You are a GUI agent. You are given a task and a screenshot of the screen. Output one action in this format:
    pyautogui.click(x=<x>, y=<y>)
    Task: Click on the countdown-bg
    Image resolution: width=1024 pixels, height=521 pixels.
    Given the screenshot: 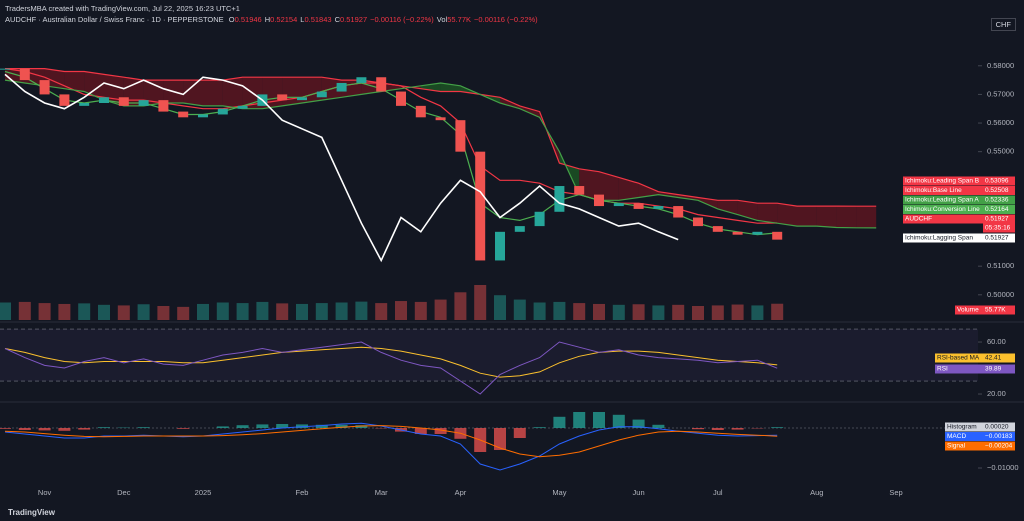 What is the action you would take?
    pyautogui.click(x=999, y=228)
    